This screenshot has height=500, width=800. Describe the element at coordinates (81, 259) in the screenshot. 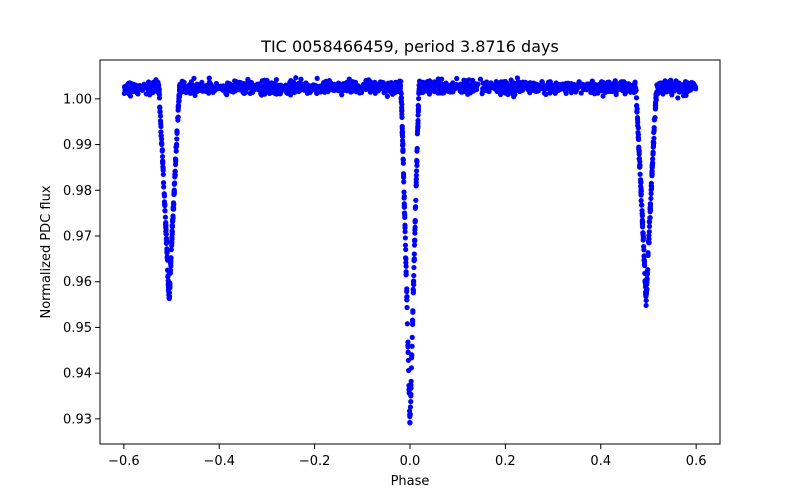

I see `y-axis-ticks: 0.93 0.94 0.95 0.96 0.97 0.98 0.99 1.00` at that location.